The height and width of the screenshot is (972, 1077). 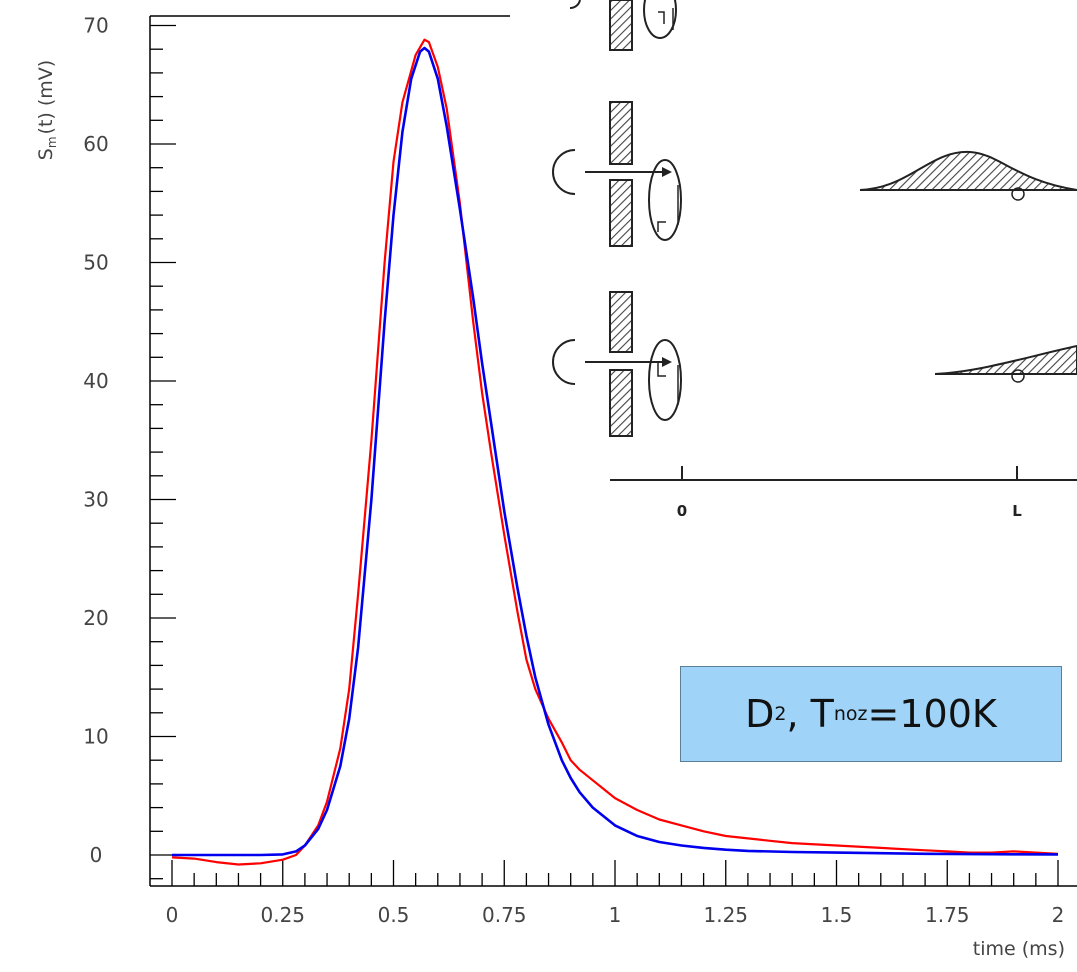 What do you see at coordinates (95, 263) in the screenshot?
I see `y-tick-label: 50` at bounding box center [95, 263].